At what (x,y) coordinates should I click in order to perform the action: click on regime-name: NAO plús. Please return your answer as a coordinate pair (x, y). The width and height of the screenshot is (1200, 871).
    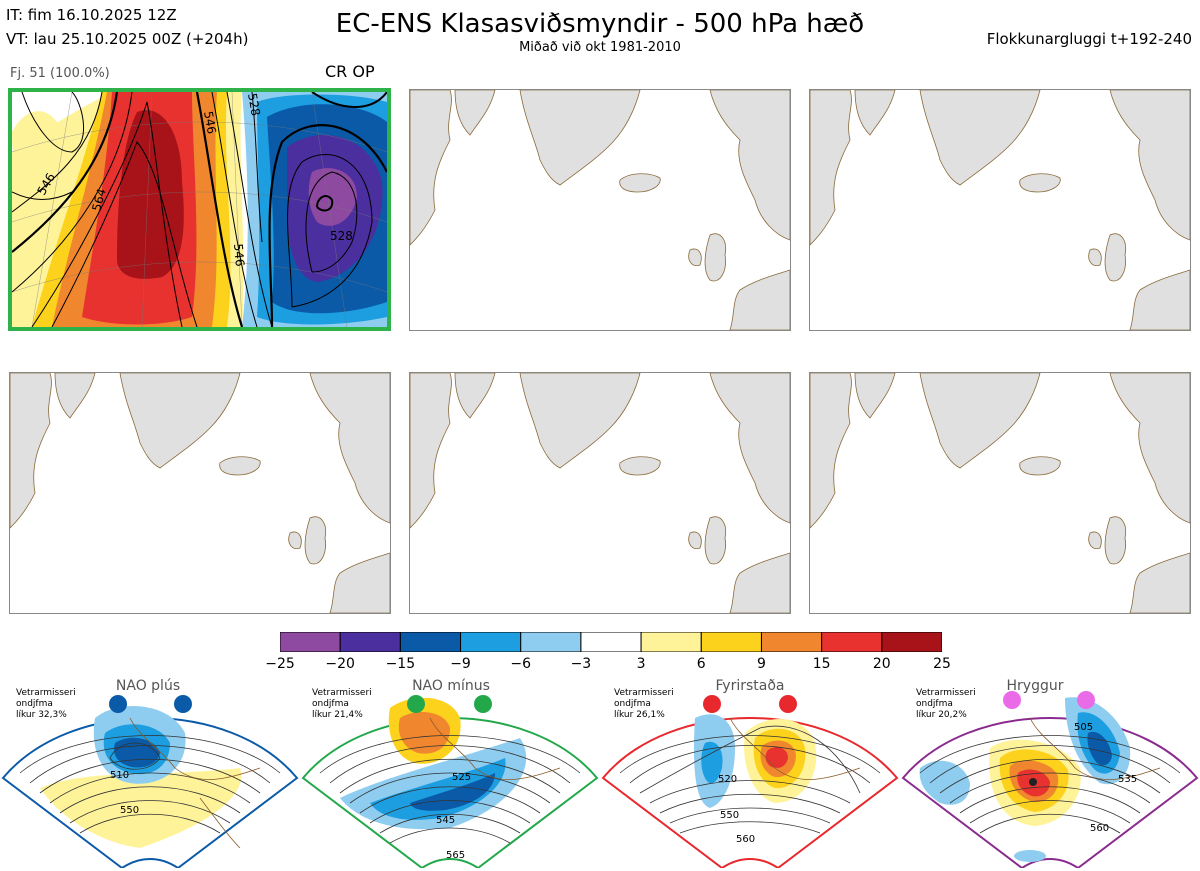
    Looking at the image, I should click on (148, 686).